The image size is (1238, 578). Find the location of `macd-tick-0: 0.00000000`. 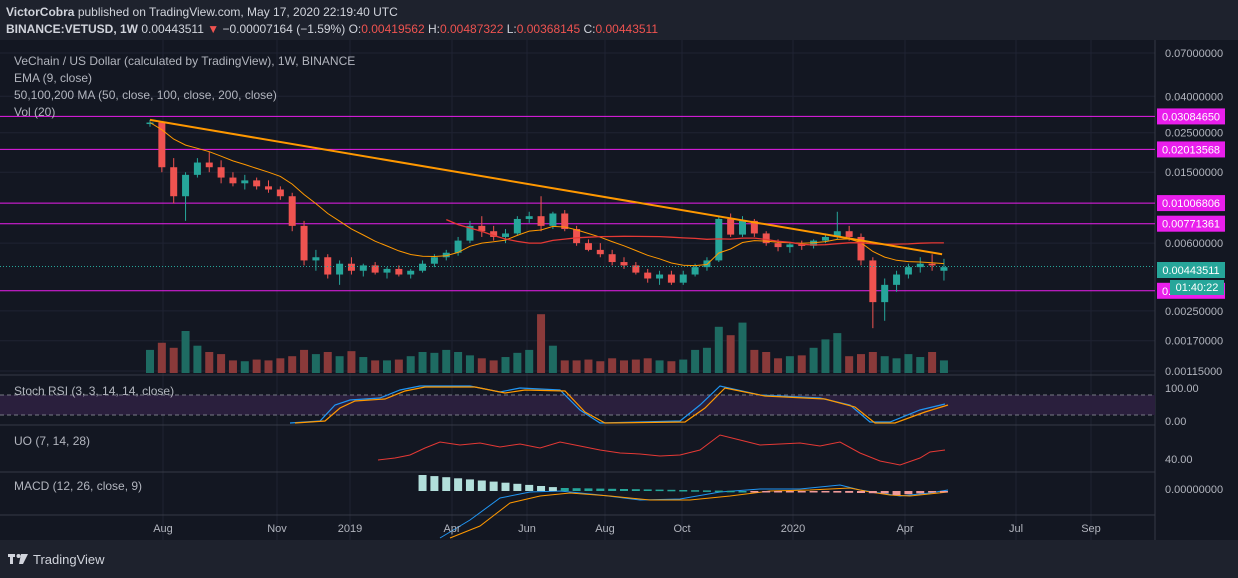

macd-tick-0: 0.00000000 is located at coordinates (1194, 490).